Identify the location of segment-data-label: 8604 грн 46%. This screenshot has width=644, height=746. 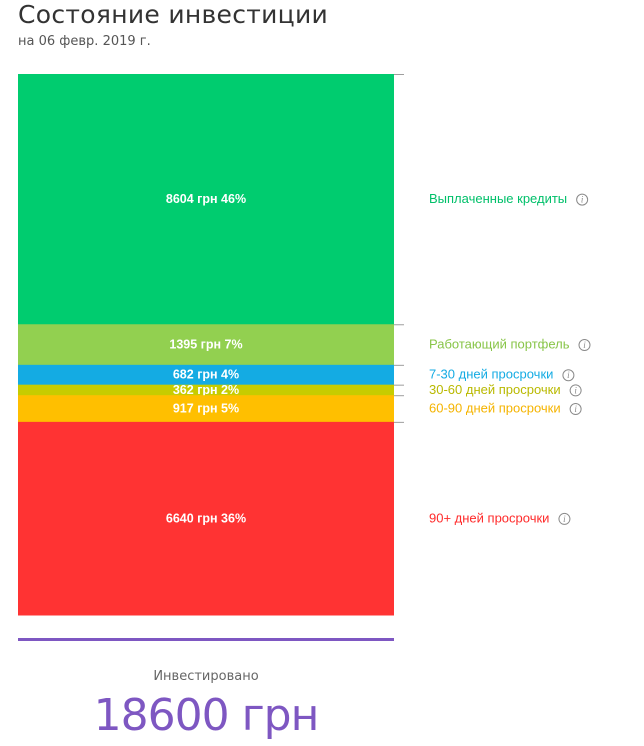
(206, 199).